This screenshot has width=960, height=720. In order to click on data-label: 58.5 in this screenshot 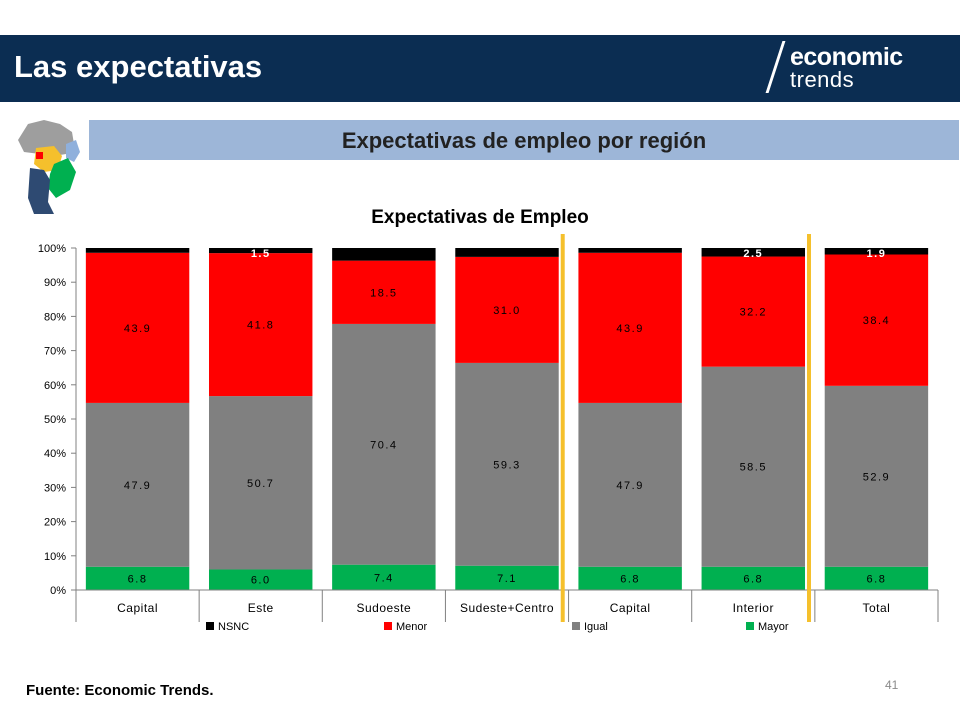, I will do `click(753, 468)`.